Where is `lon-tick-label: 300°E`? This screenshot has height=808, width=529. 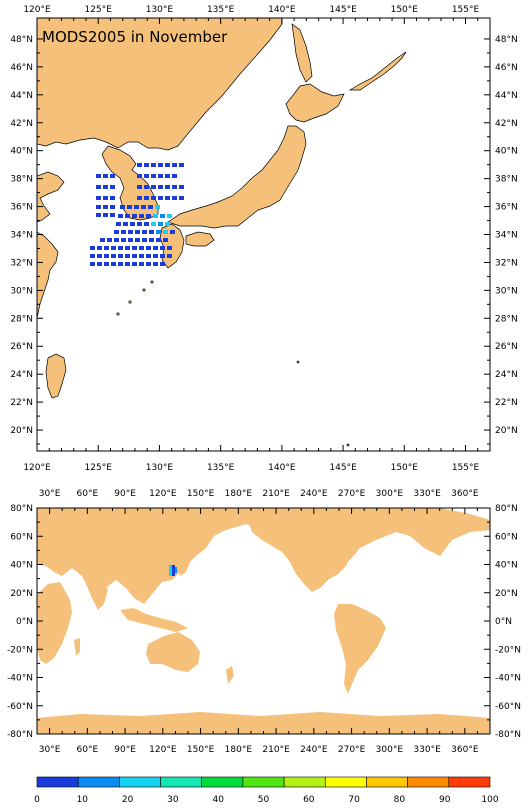
lon-tick-label: 300°E is located at coordinates (390, 494).